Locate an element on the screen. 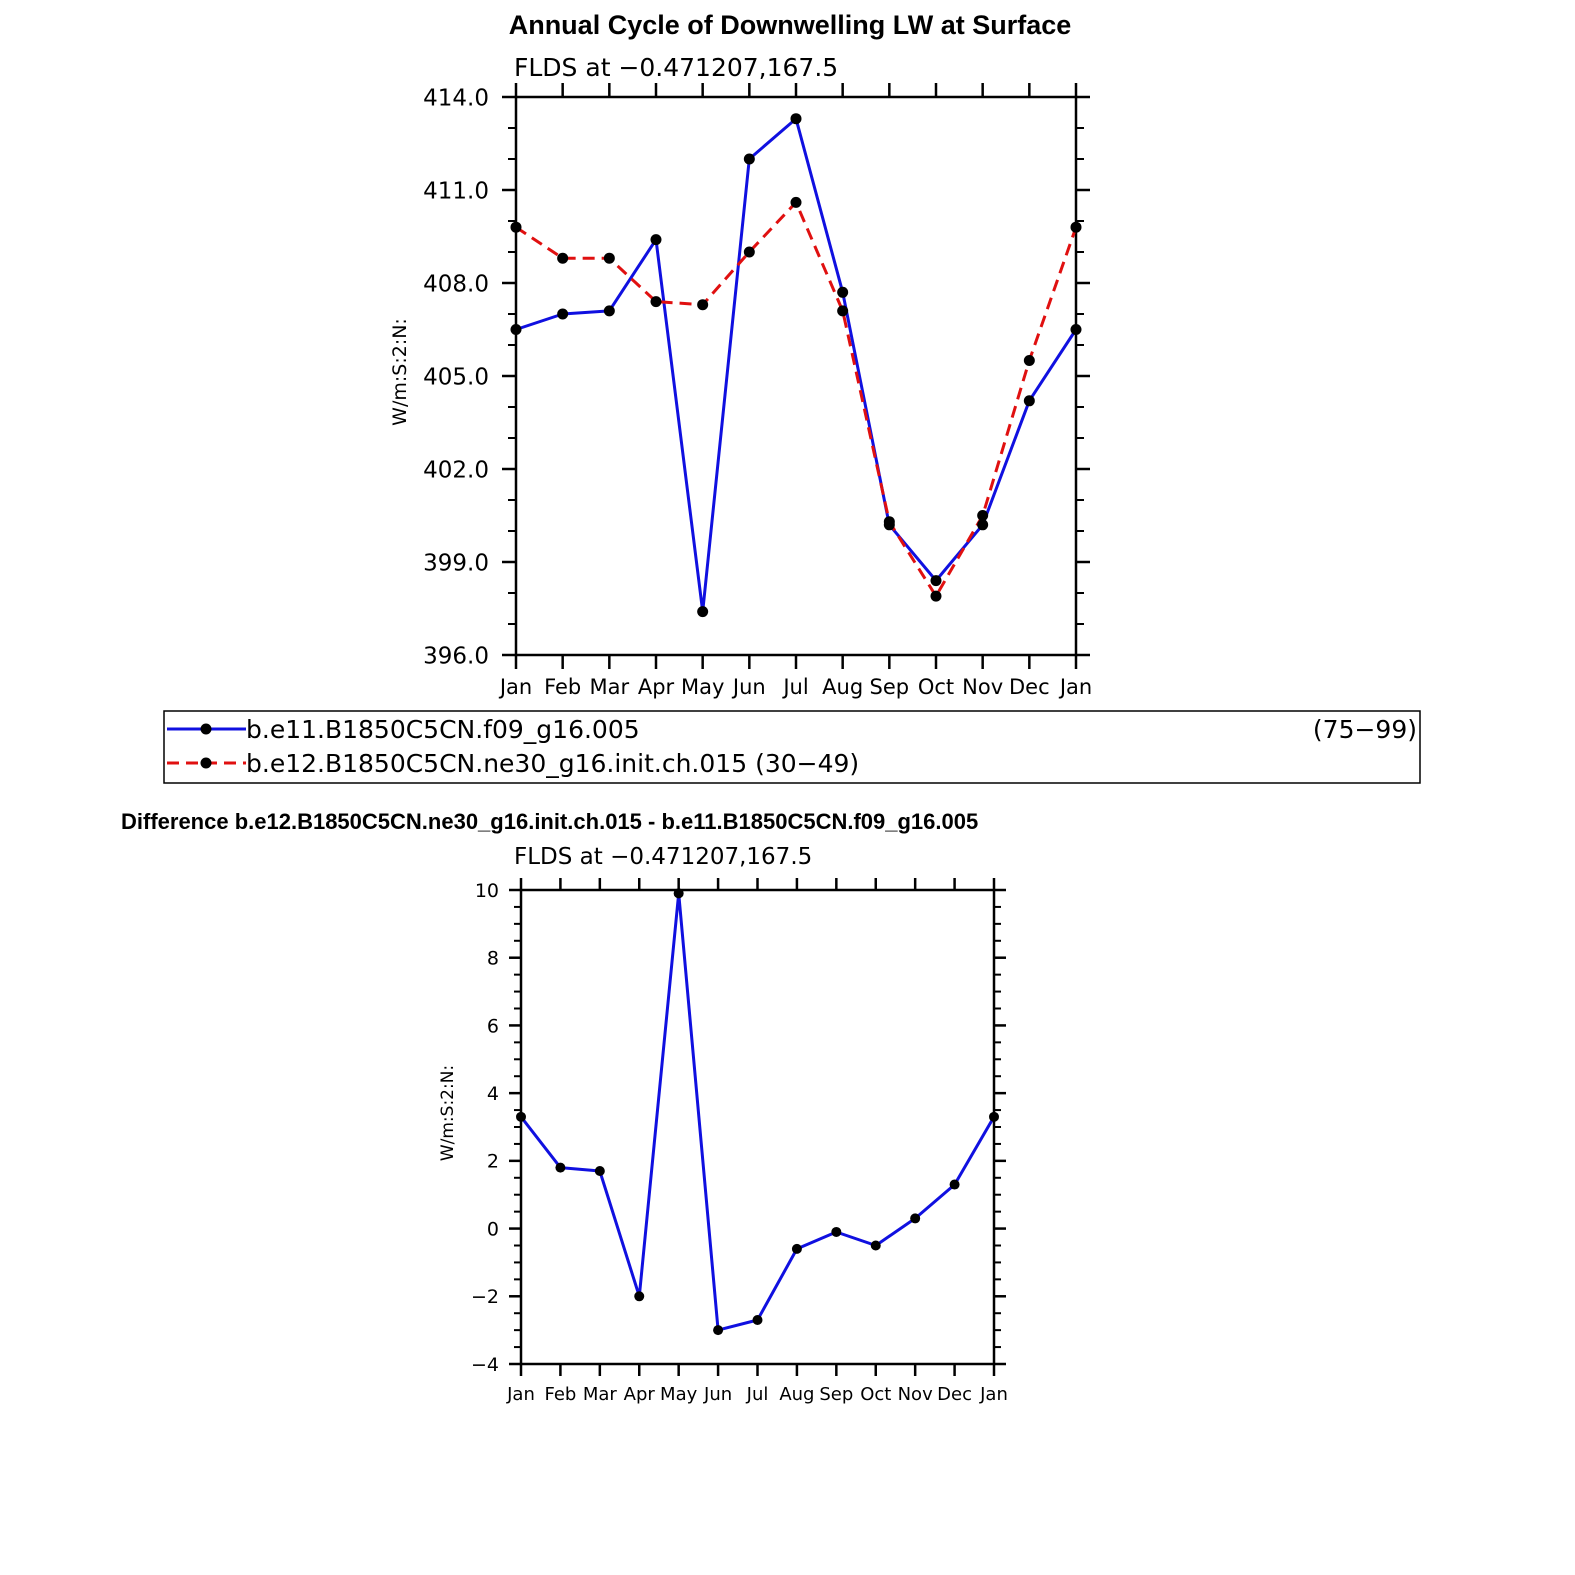  y-tick-label: 396.0 is located at coordinates (456, 656).